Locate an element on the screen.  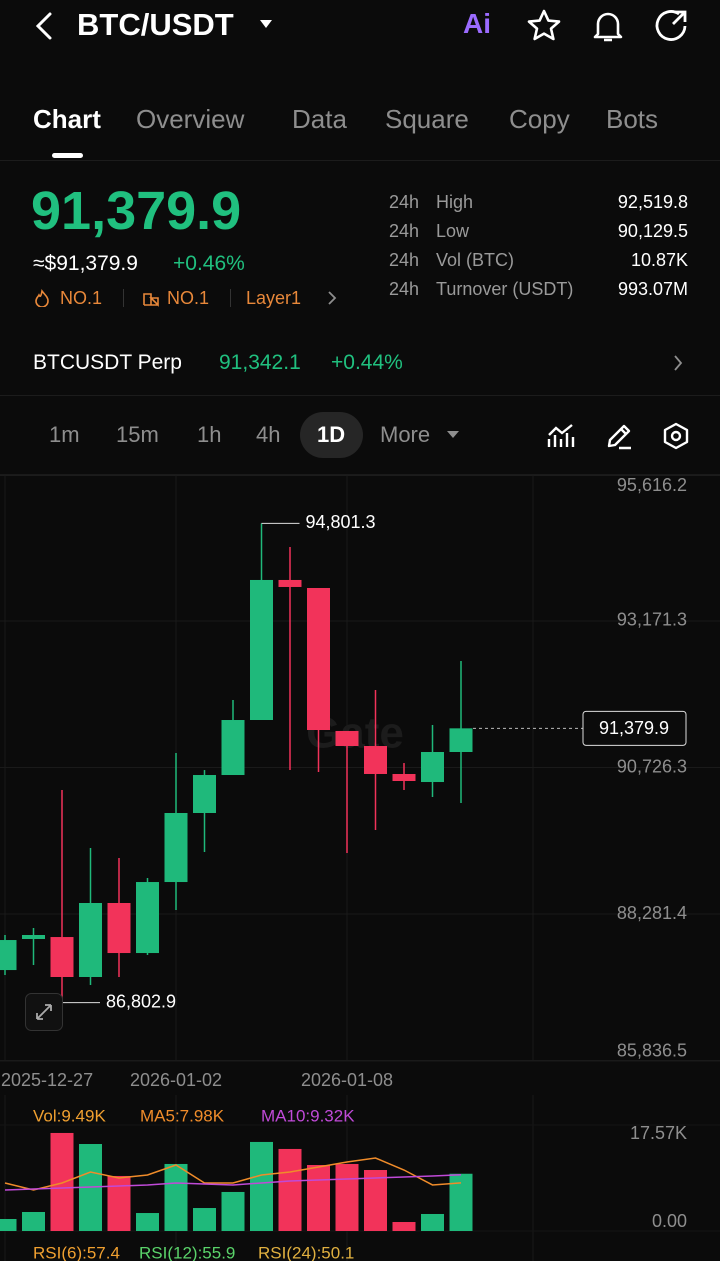
x-tick-label: 2026-01-02 is located at coordinates (176, 1080).